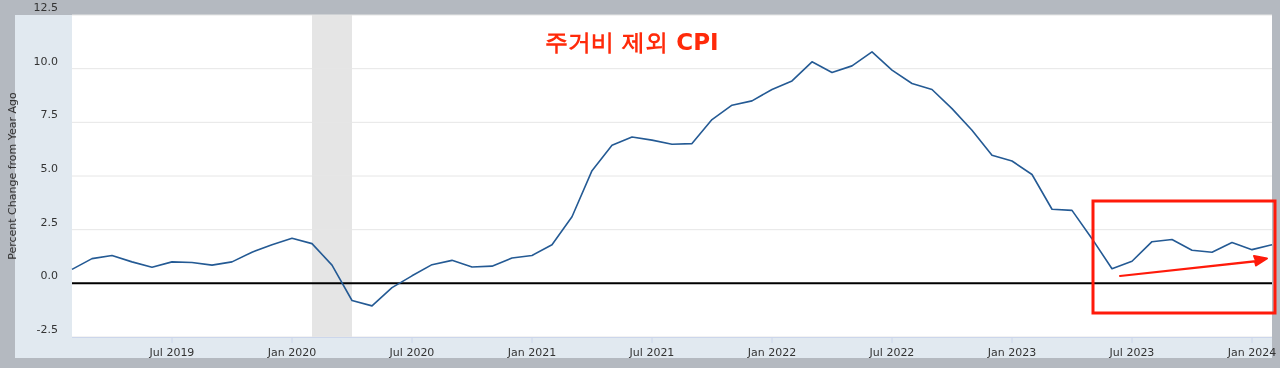  I want to click on y-tick-label: 5.0, so click(49, 168).